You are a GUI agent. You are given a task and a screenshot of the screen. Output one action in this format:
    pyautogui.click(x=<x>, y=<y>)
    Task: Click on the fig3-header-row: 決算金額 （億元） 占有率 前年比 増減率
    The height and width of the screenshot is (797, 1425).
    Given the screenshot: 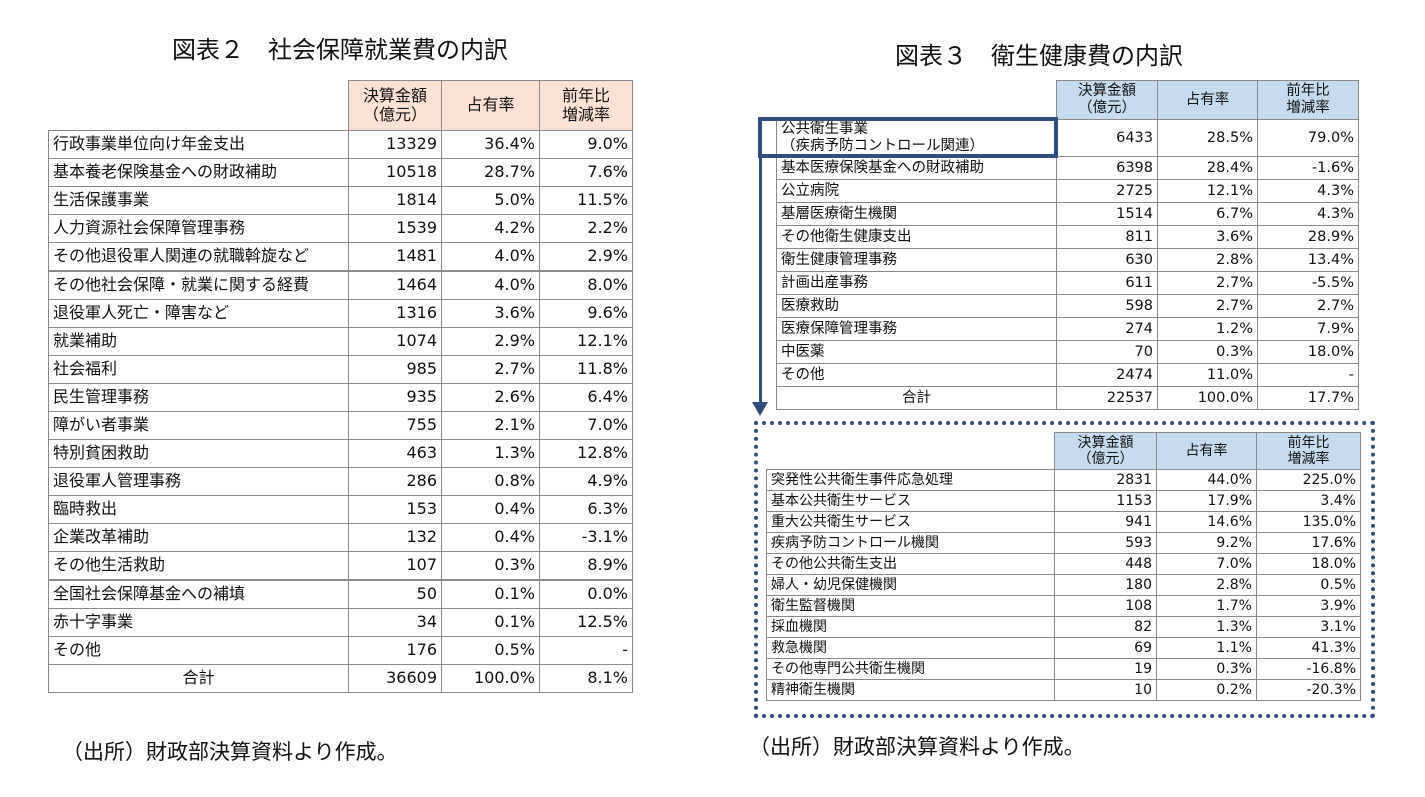 What is the action you would take?
    pyautogui.click(x=1068, y=100)
    